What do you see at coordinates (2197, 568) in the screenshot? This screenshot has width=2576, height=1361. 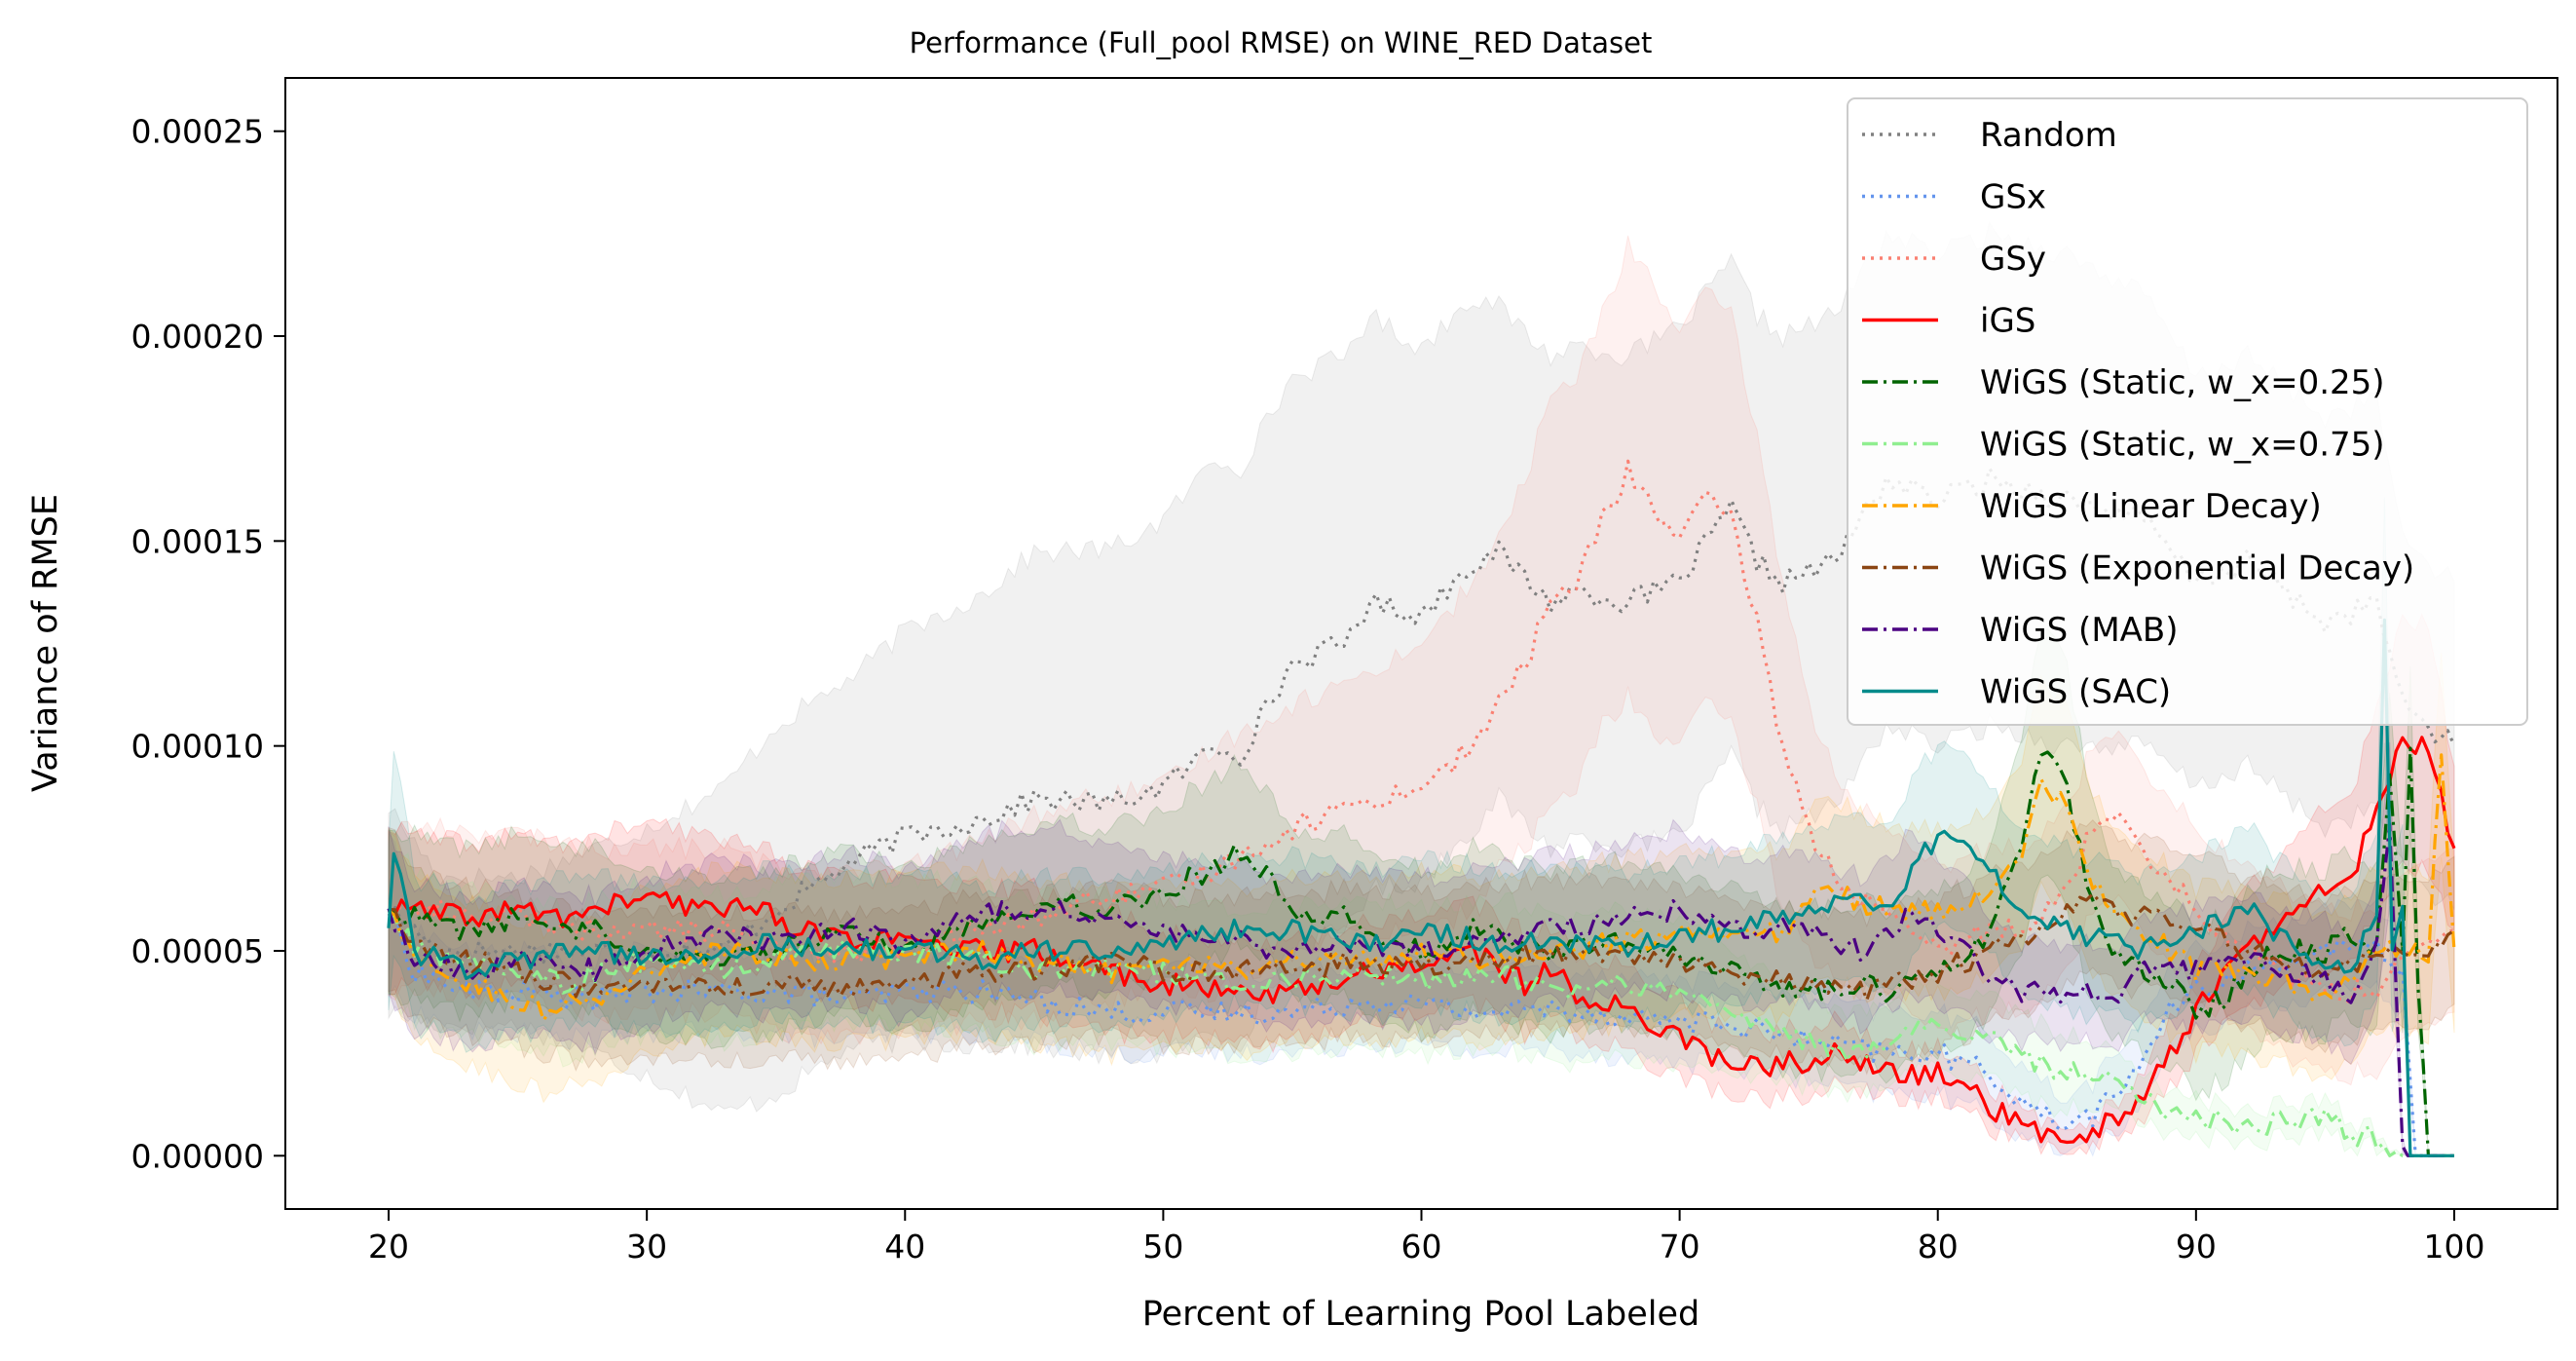 I see `legend-entry: WiGS (Exponential Decay)` at bounding box center [2197, 568].